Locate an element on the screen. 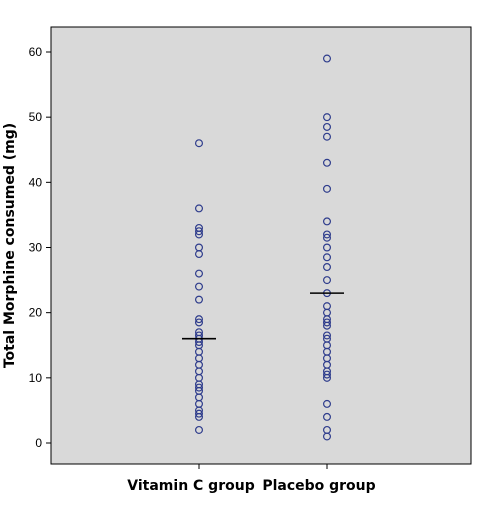 The height and width of the screenshot is (514, 490). y-axis-title: Total Morphine consumed (mg) is located at coordinates (10, 245).